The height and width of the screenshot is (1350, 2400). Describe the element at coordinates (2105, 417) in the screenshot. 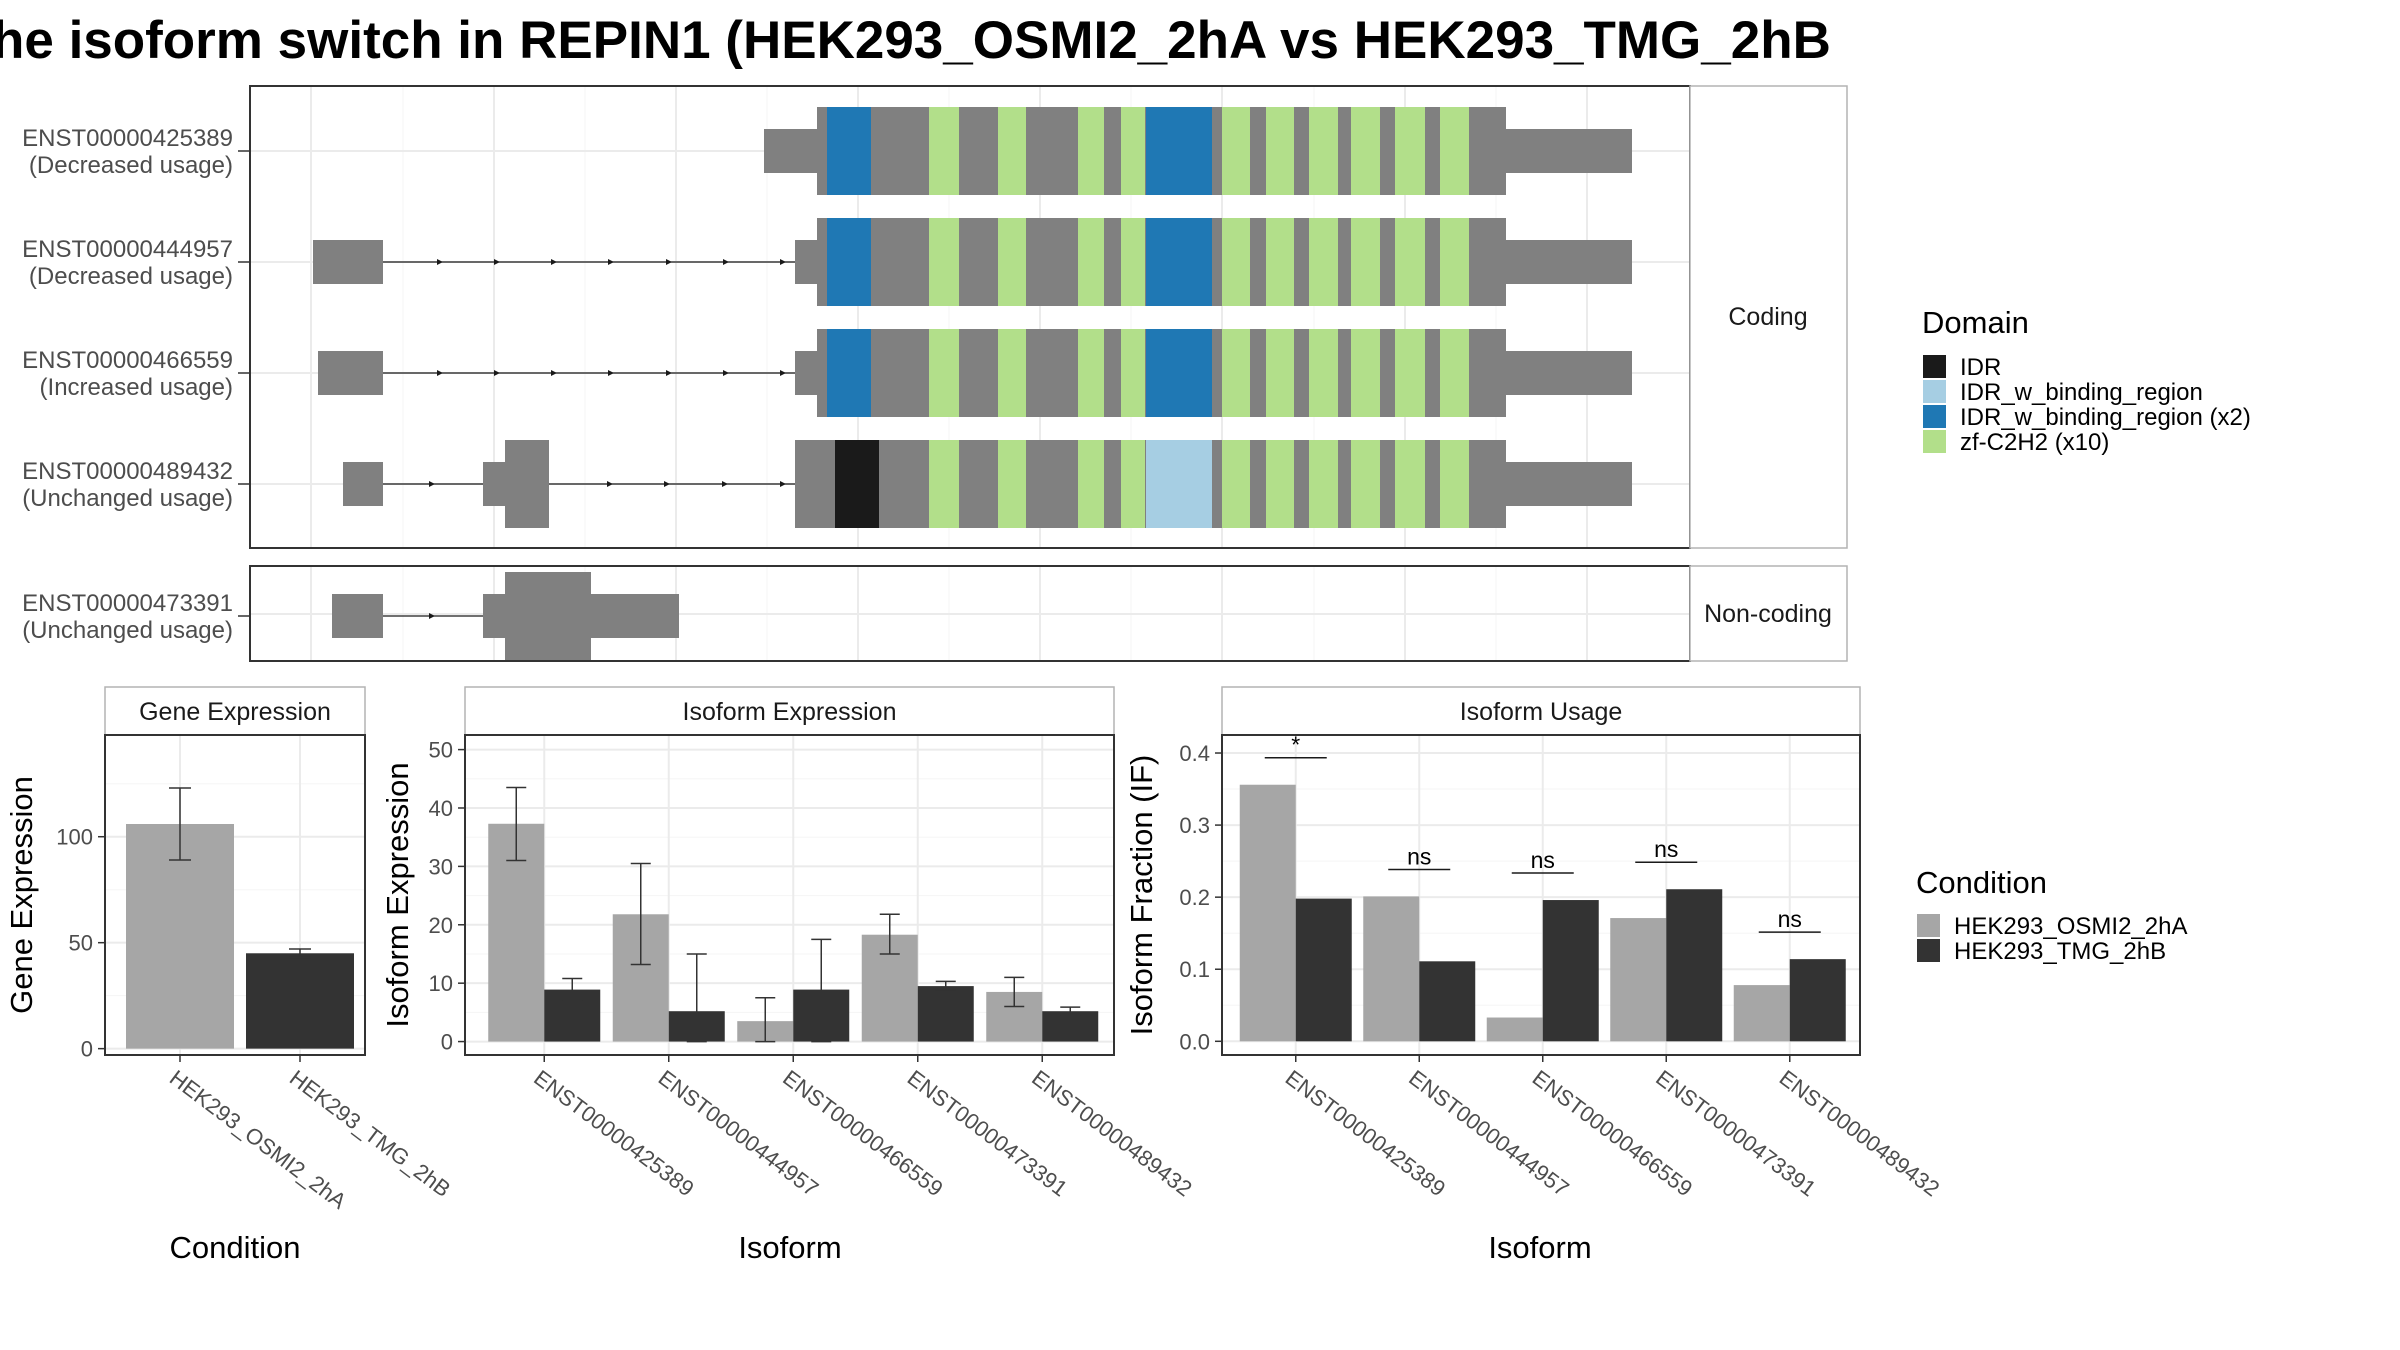

I see `domain-legend-label: IDR_w_binding_region (x2)` at that location.